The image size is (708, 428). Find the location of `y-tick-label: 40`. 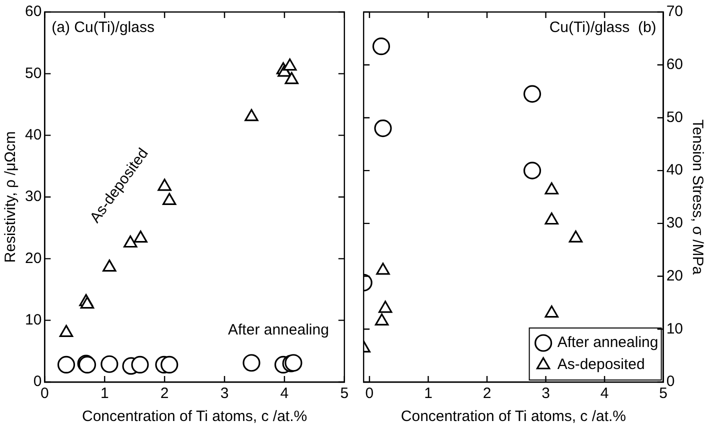

y-tick-label: 40 is located at coordinates (33, 135).